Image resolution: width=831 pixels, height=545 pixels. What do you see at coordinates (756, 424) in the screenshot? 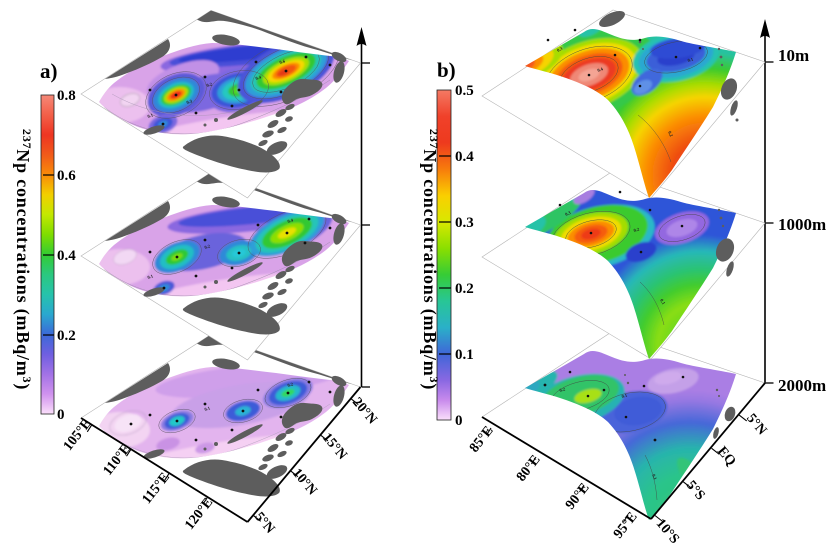
I see `svg-text: 5°N` at bounding box center [756, 424].